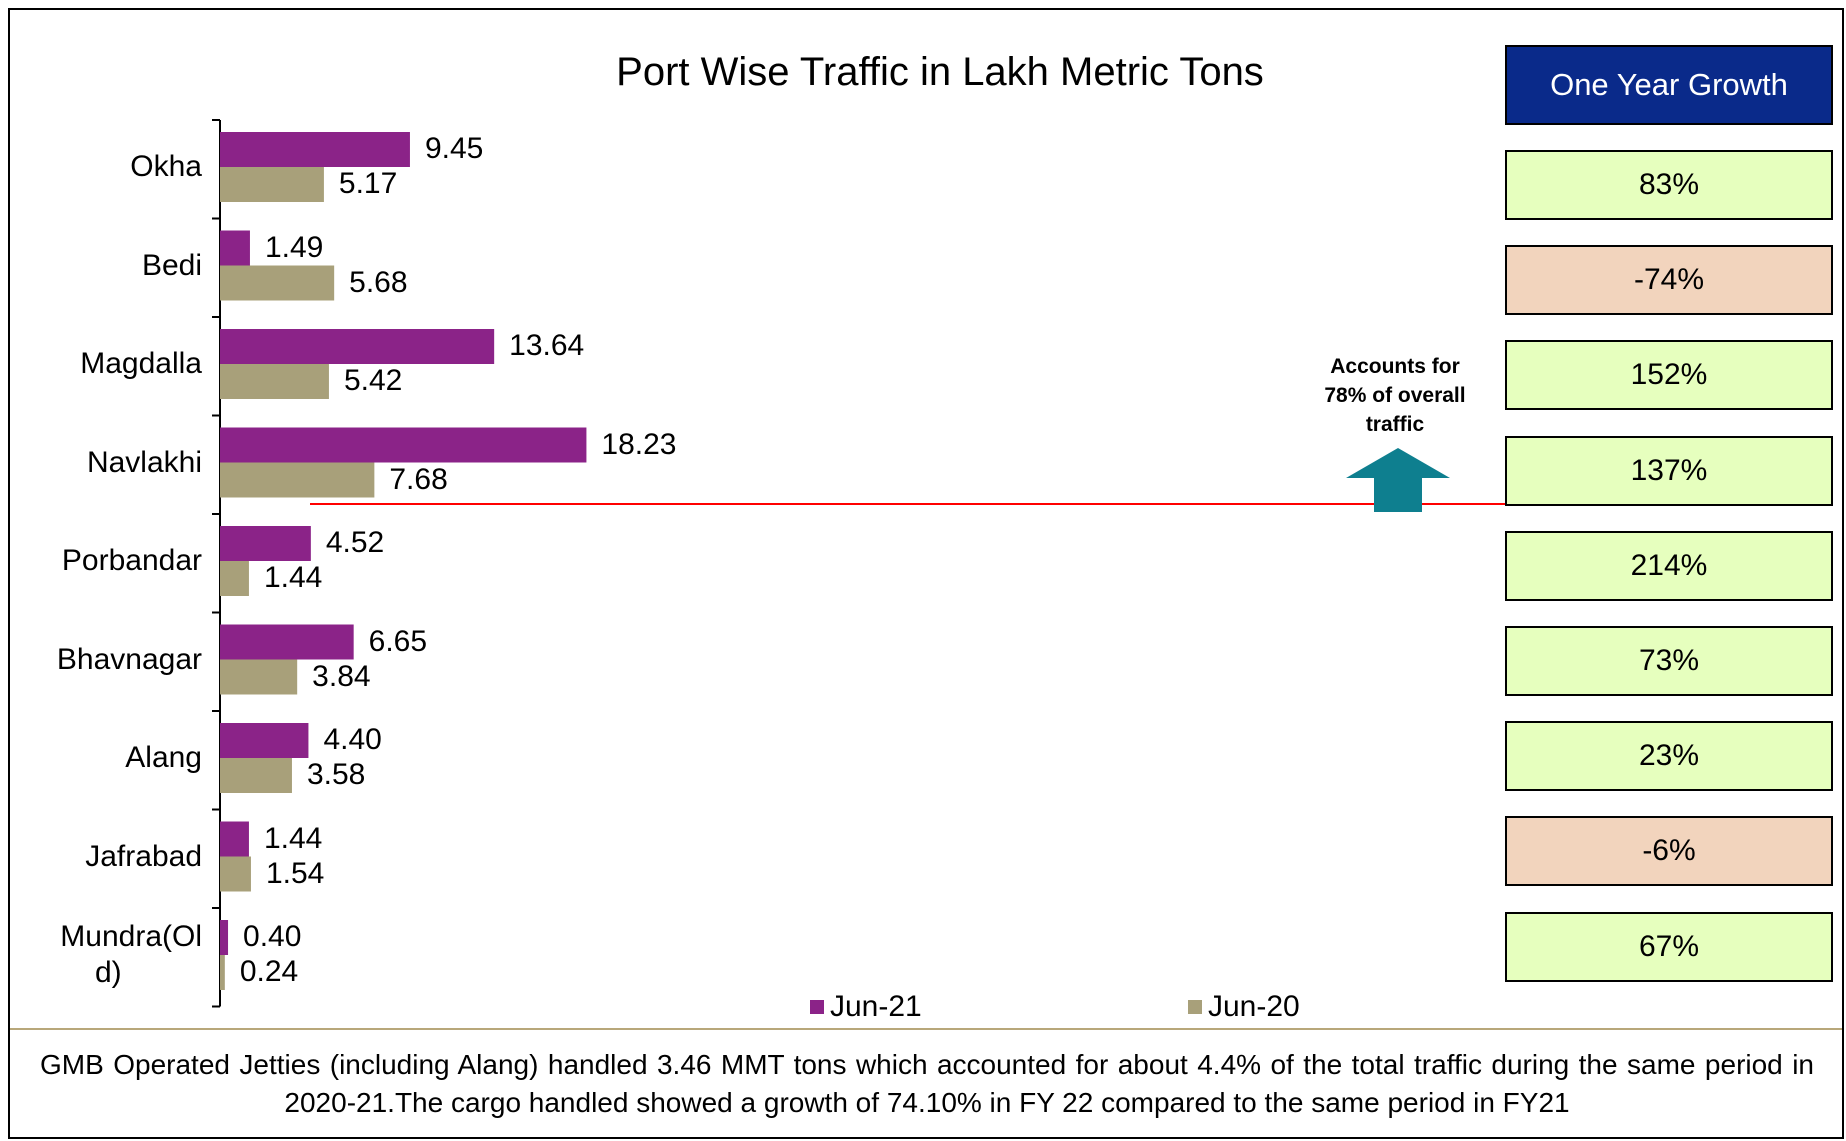 Image resolution: width=1846 pixels, height=1141 pixels. Describe the element at coordinates (1669, 185) in the screenshot. I see `growth-value: 83%` at that location.